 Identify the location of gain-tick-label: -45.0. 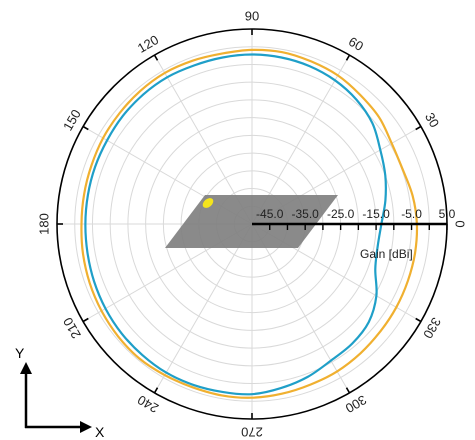
(270, 214).